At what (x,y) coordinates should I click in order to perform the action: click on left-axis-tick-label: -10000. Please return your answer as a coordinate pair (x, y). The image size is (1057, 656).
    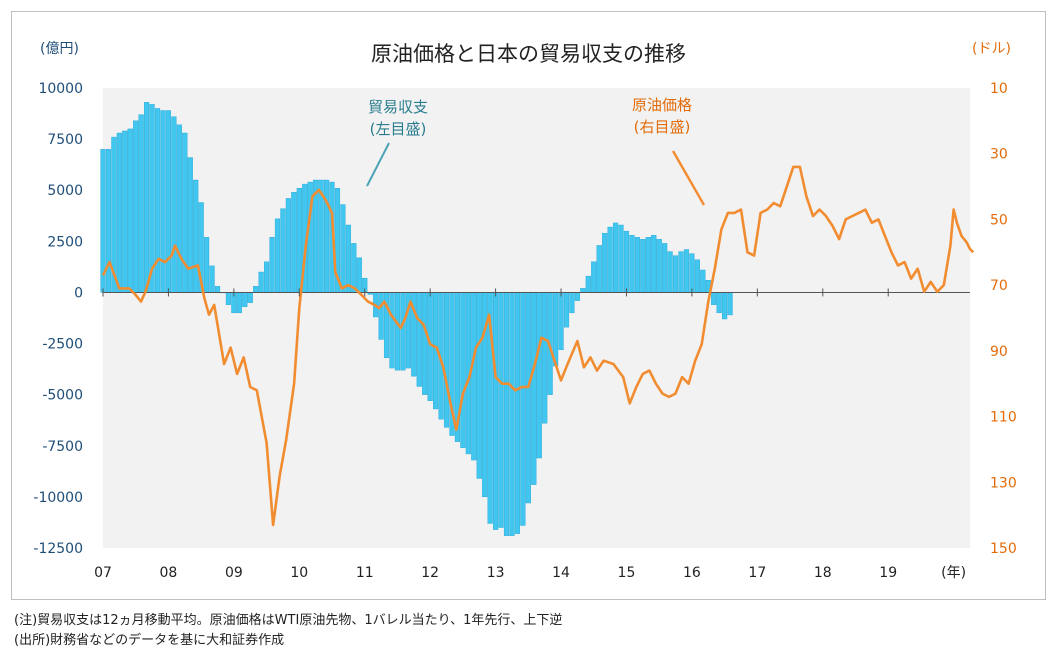
    Looking at the image, I should click on (58, 498).